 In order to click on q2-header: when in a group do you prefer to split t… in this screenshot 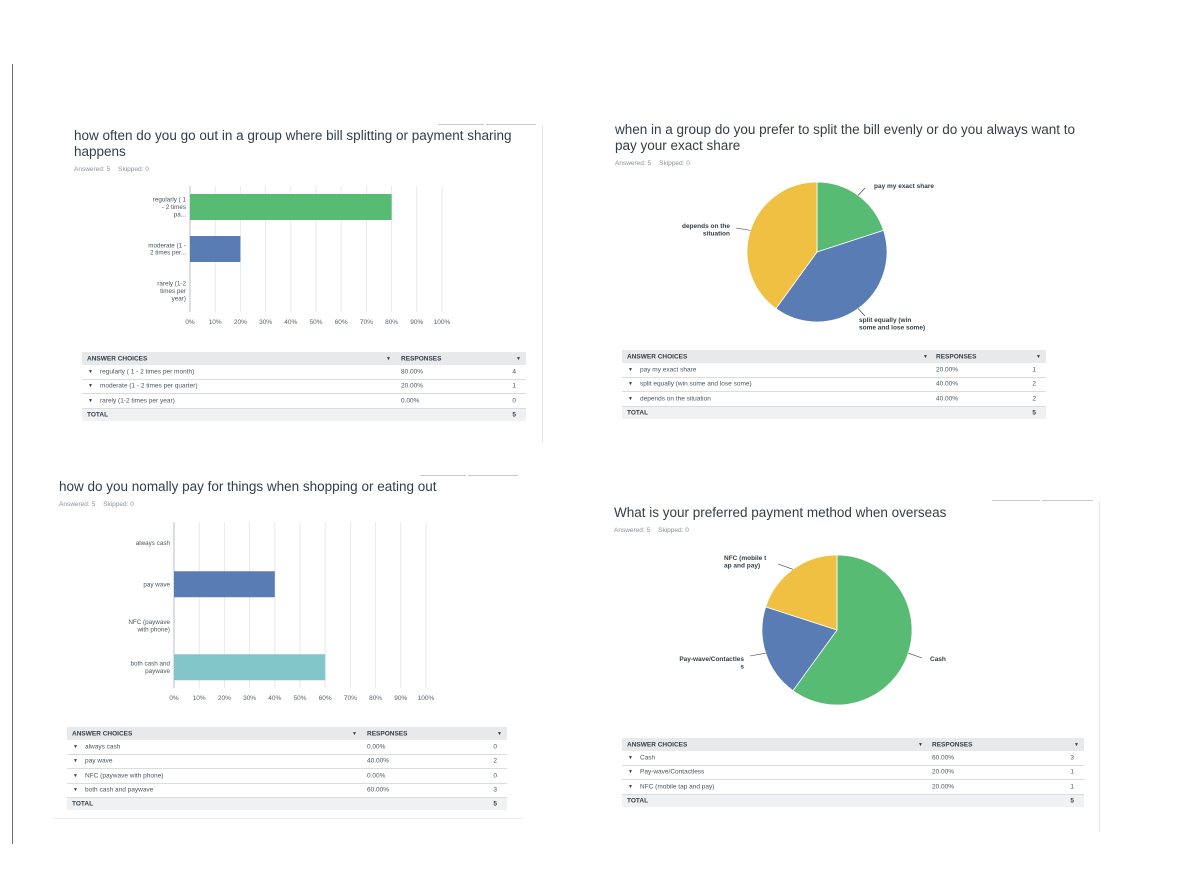, I will do `click(845, 144)`.